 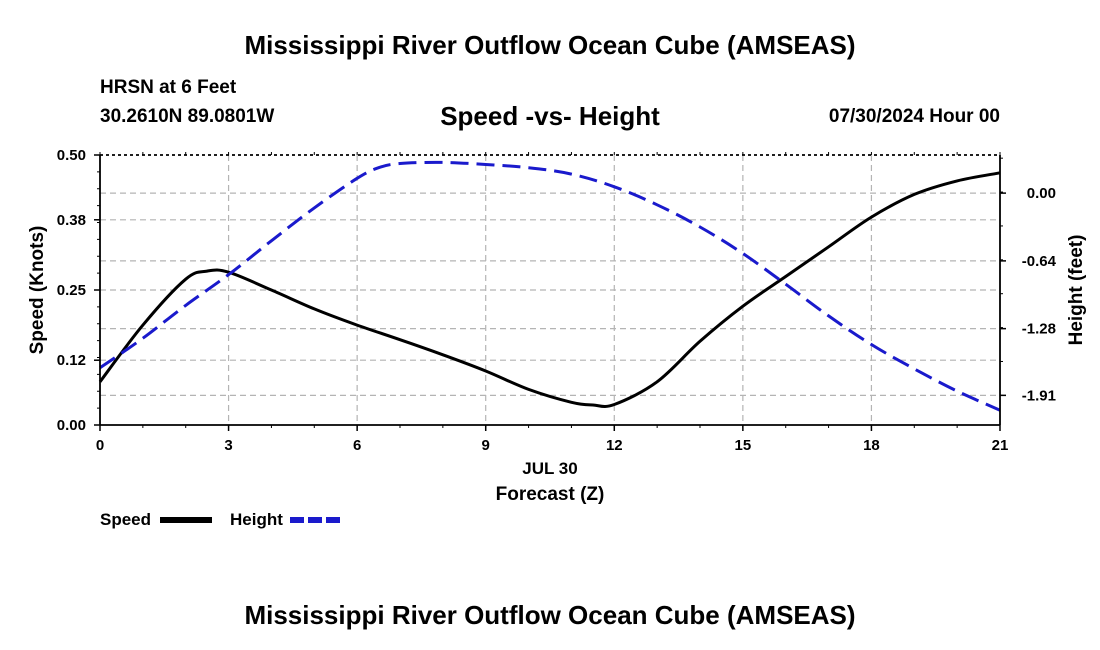 What do you see at coordinates (1039, 261) in the screenshot?
I see `y-right-tick-label: -0.64` at bounding box center [1039, 261].